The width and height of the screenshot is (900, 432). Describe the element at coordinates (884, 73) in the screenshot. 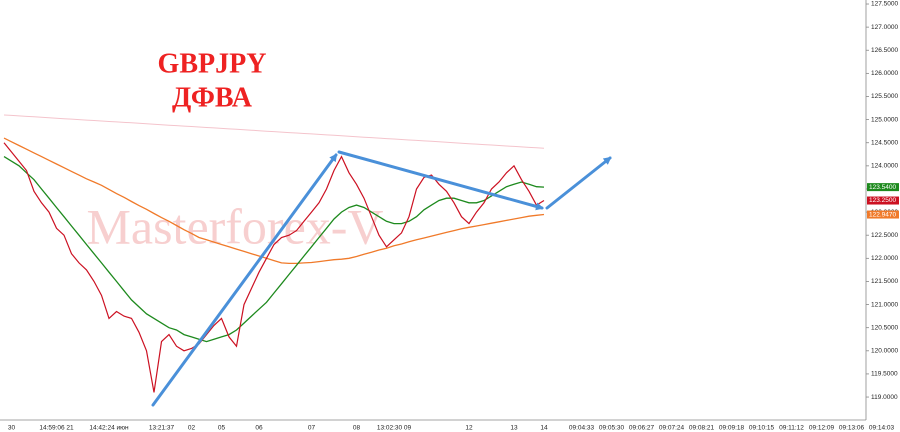

I see `y-tick-label: 126.0000` at that location.